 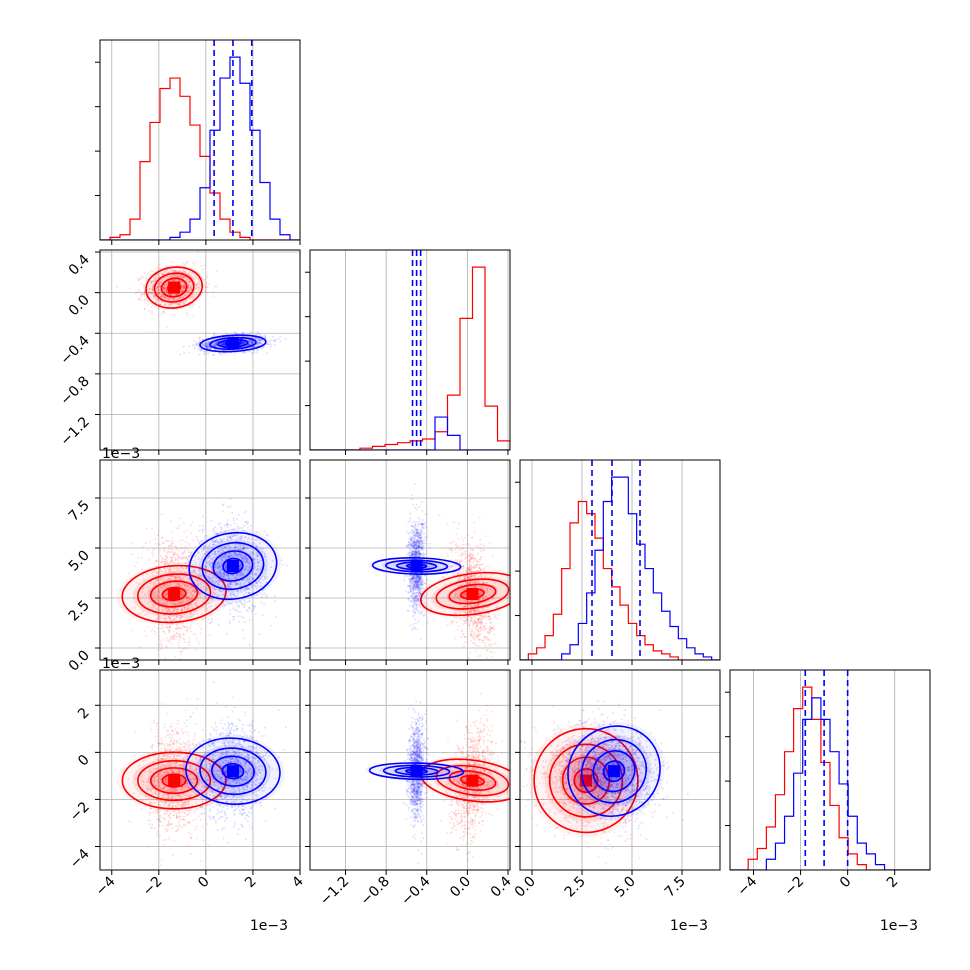 What do you see at coordinates (233, 343) in the screenshot?
I see `contour-b` at bounding box center [233, 343].